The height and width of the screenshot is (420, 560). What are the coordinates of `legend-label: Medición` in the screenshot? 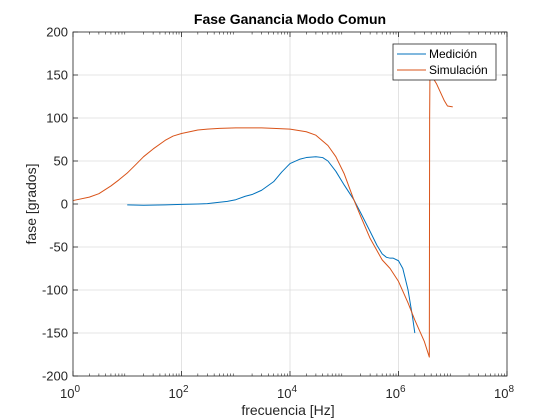 It's located at (453, 54).